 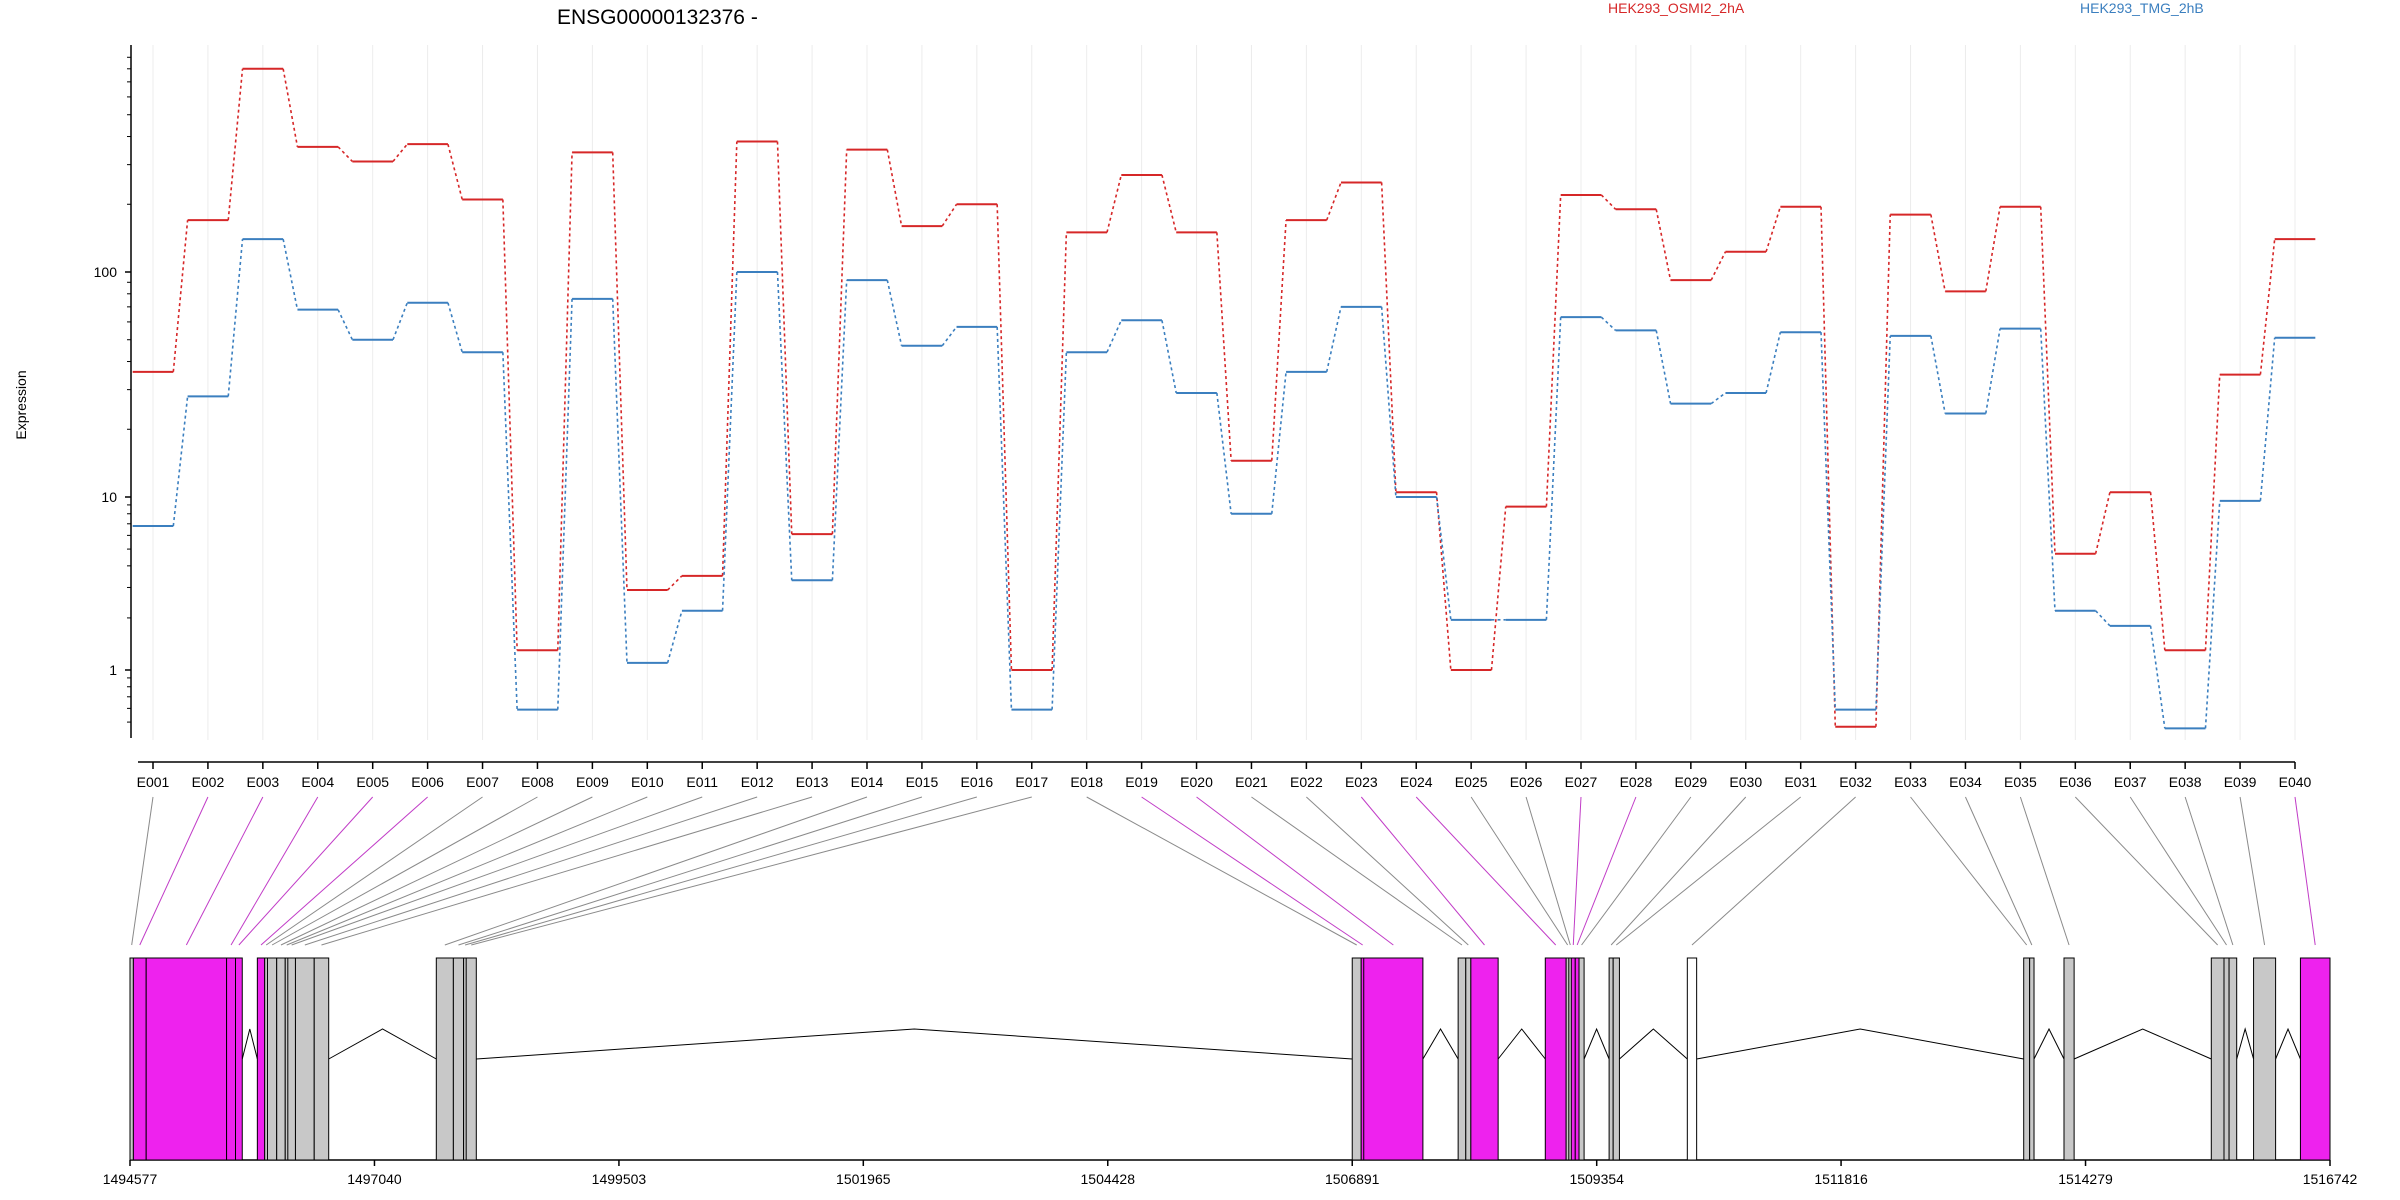 I want to click on y-tick-label: 100, so click(x=106, y=272).